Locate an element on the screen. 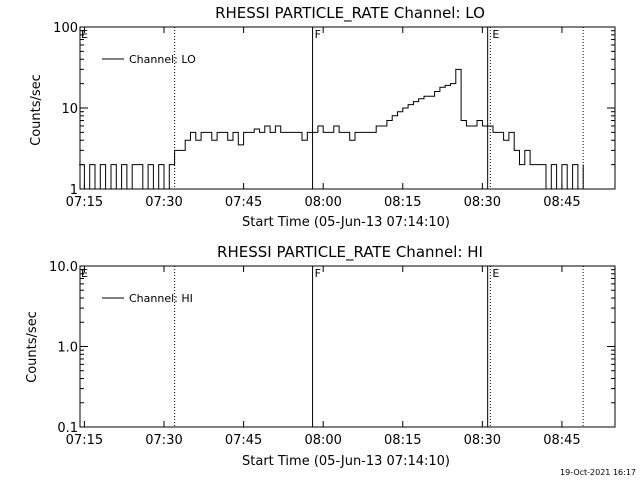 The width and height of the screenshot is (640, 480). lo-event-marker-label: E is located at coordinates (495, 34).